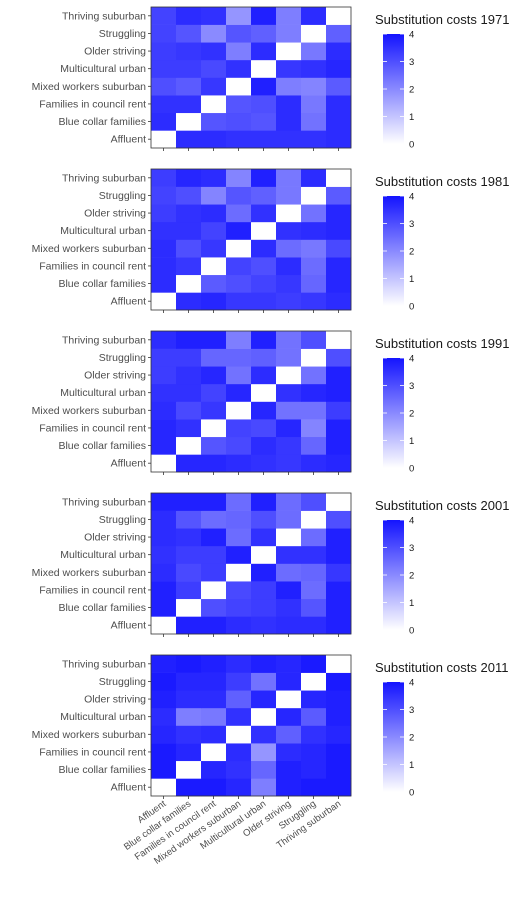 This screenshot has height=899, width=529. I want to click on legend-tick-label: 1, so click(411, 279).